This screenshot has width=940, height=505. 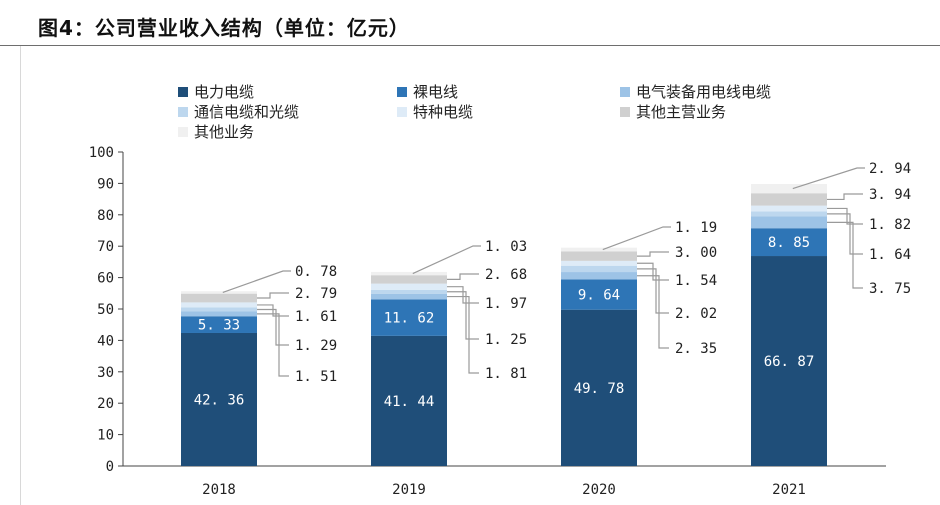 What do you see at coordinates (409, 490) in the screenshot?
I see `x-category-label: 2019` at bounding box center [409, 490].